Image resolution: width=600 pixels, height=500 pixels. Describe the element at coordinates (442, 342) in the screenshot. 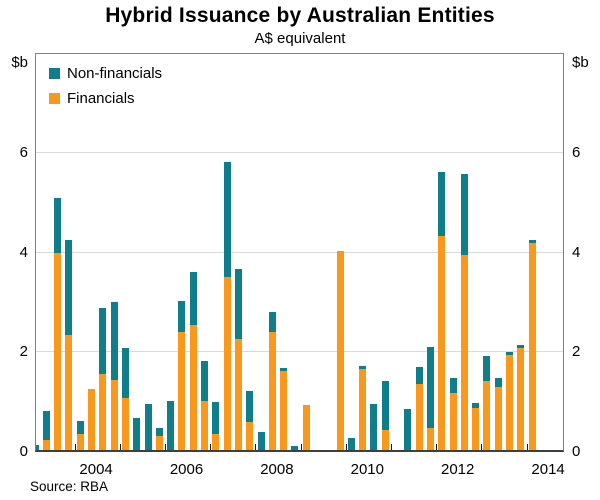

I see `bar-segment-financials-2012Q1` at that location.